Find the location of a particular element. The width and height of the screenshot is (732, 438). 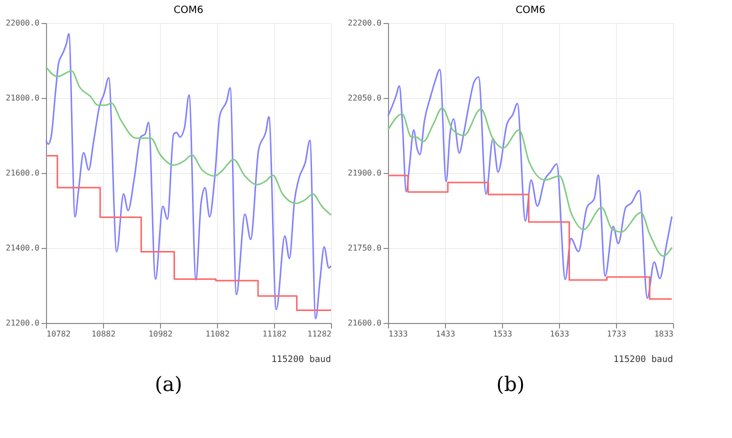

x-tick-label: 1333 is located at coordinates (398, 334).